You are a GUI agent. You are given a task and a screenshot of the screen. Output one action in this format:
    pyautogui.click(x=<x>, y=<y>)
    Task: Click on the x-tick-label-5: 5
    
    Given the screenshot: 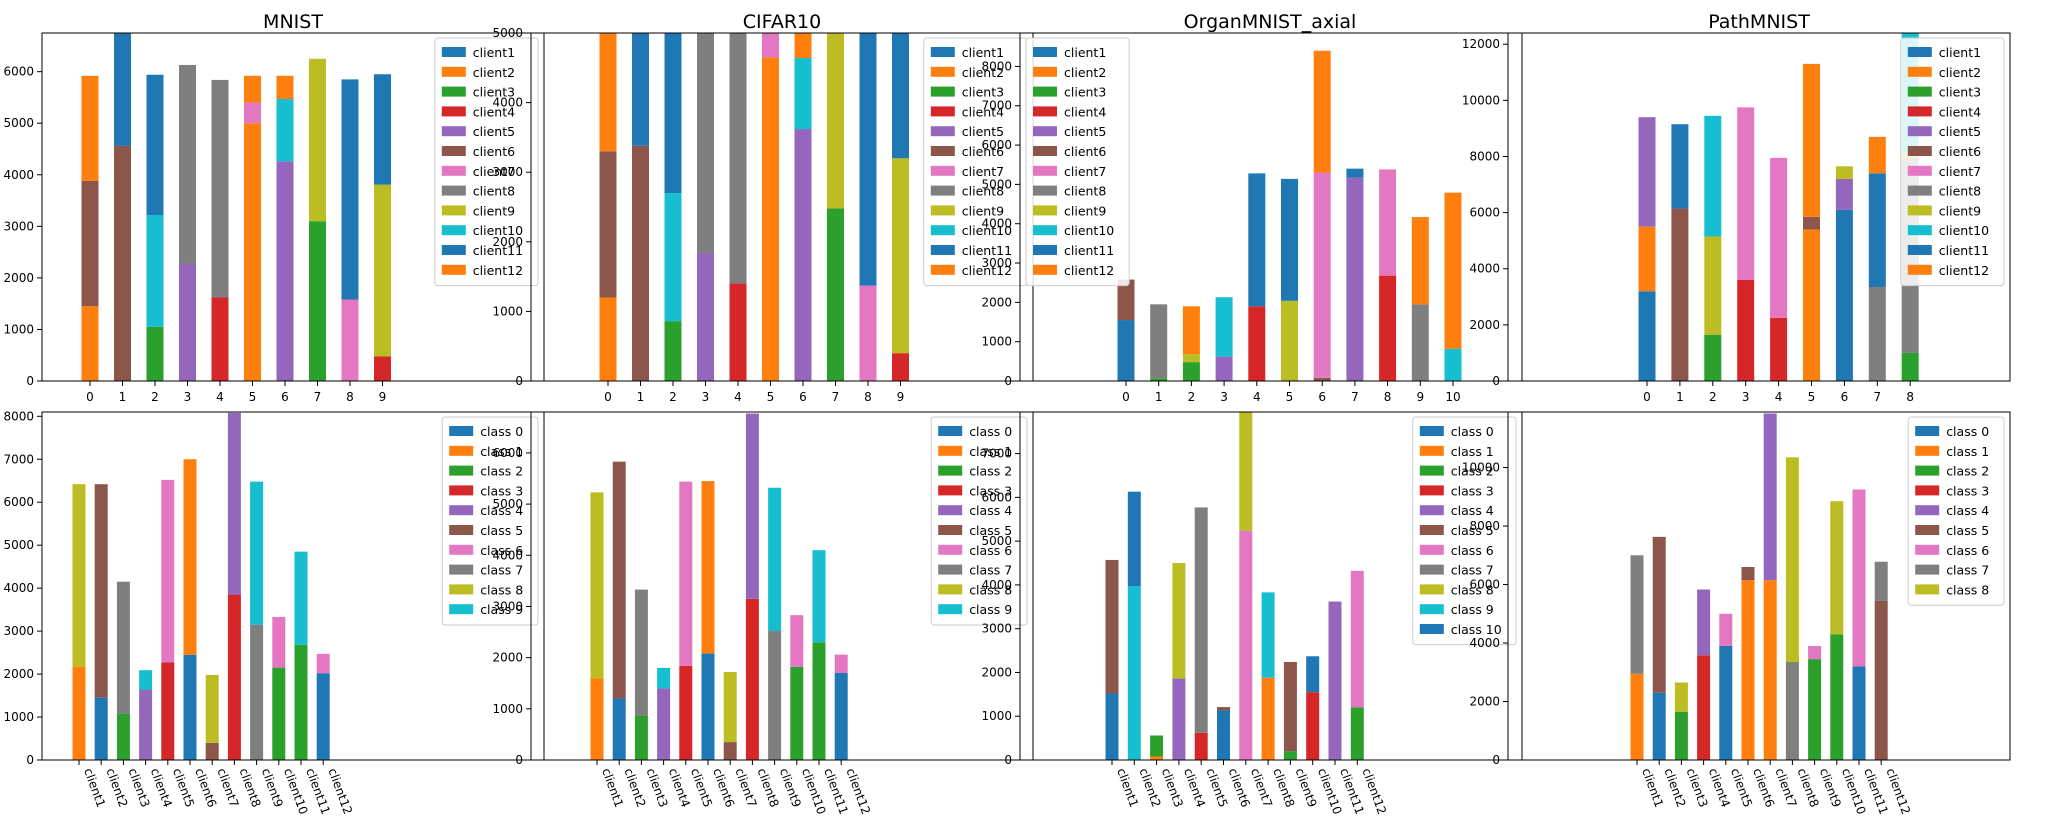 What is the action you would take?
    pyautogui.click(x=1812, y=397)
    